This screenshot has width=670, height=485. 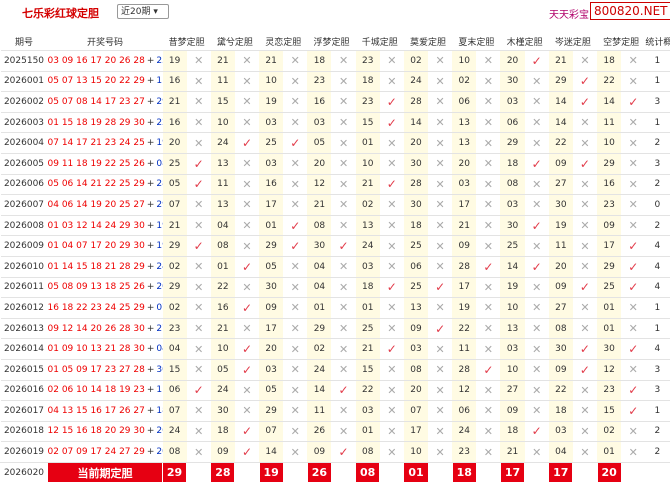 What do you see at coordinates (416, 411) in the screenshot?
I see `pick-number: 07` at bounding box center [416, 411].